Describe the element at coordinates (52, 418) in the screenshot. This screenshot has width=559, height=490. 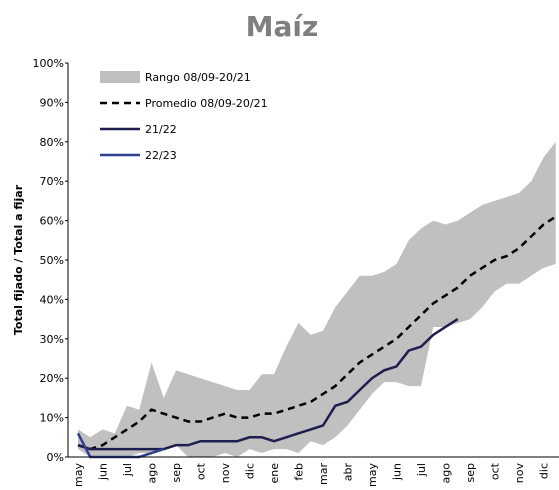
I see `y-tick-label: 10%` at that location.